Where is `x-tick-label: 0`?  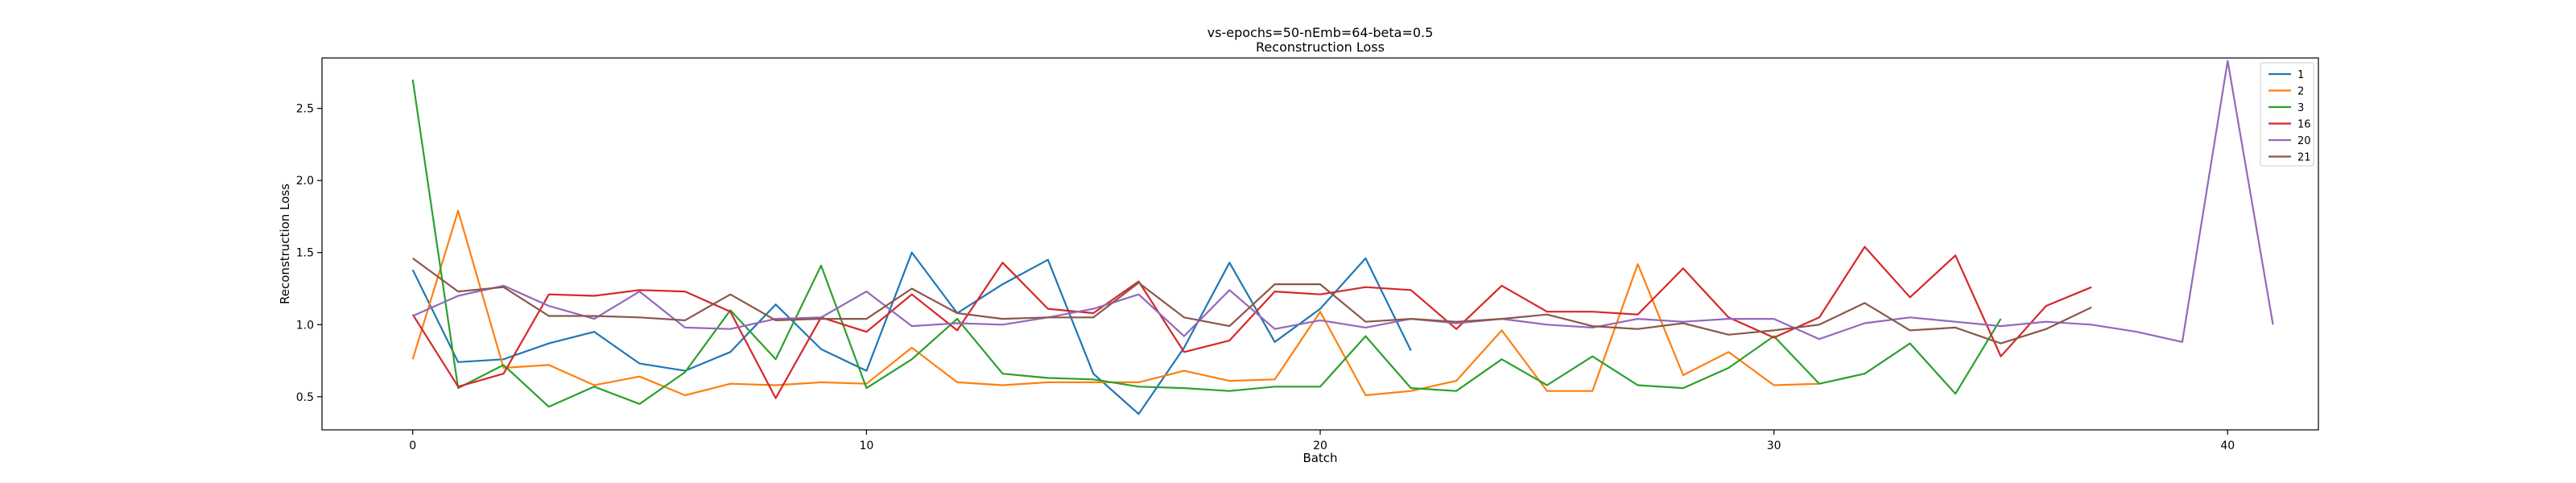 x-tick-label: 0 is located at coordinates (412, 446).